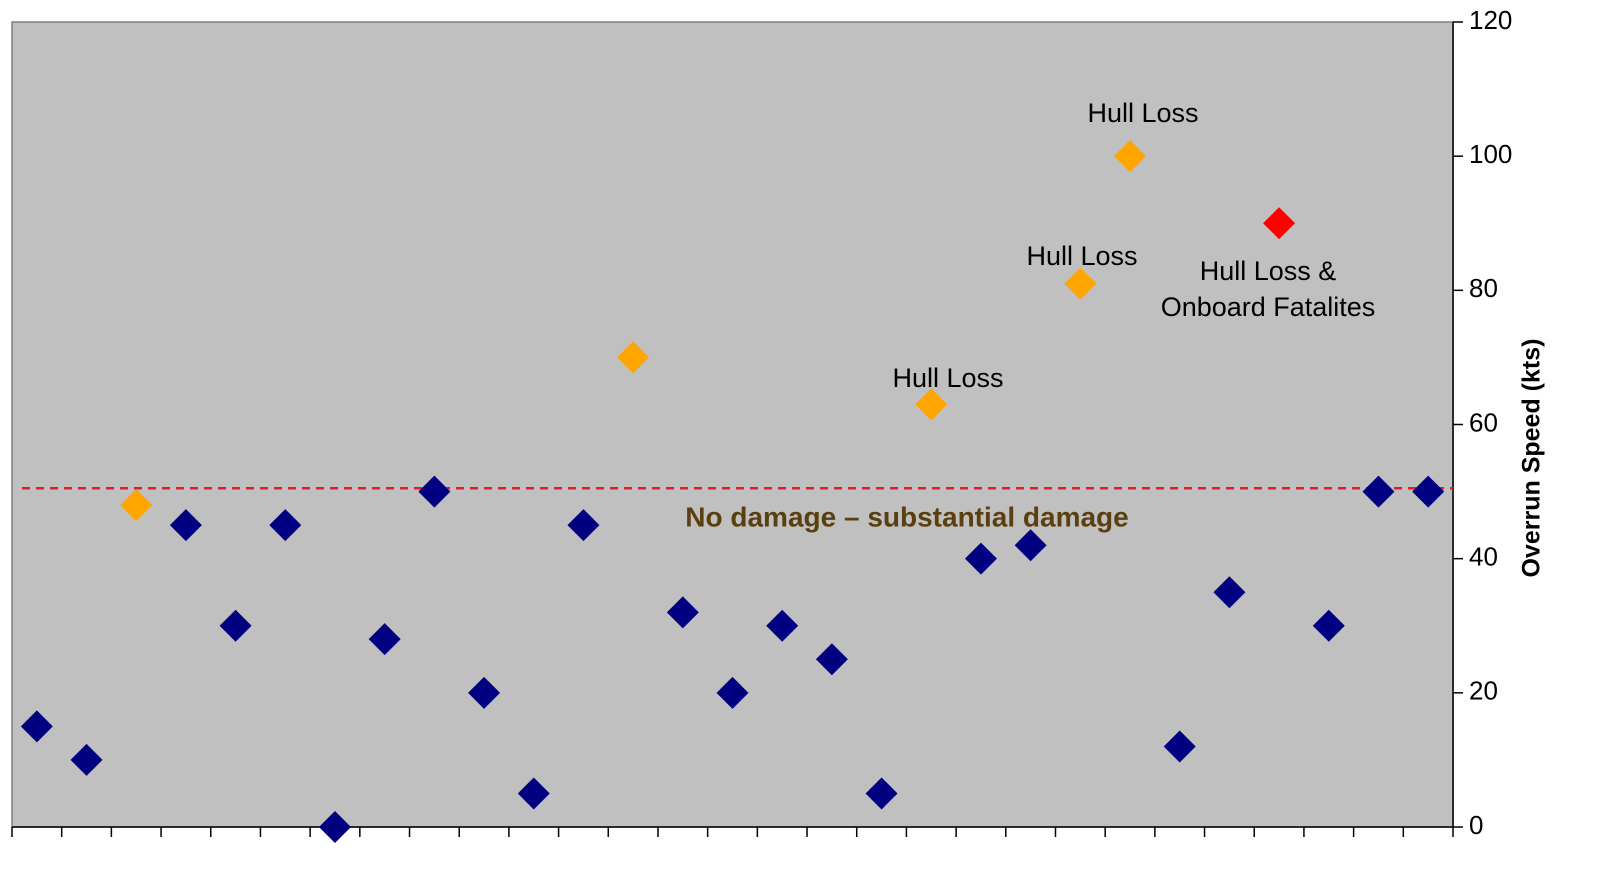 This screenshot has width=1624, height=872. Describe the element at coordinates (1490, 154) in the screenshot. I see `y-tick-label: 100` at that location.